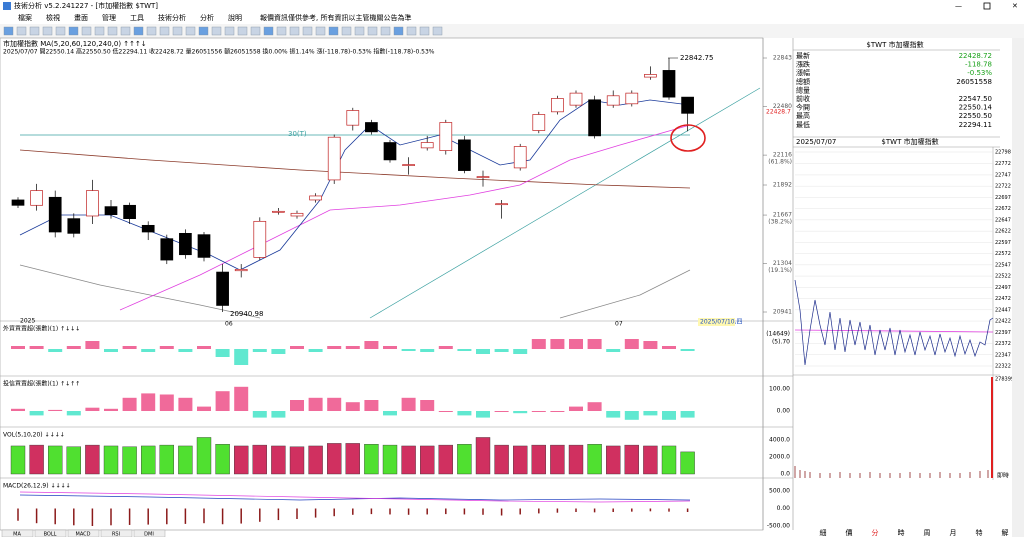 This screenshot has height=537, width=1024. What do you see at coordinates (849, 532) in the screenshot?
I see `side-tab: 價` at bounding box center [849, 532].